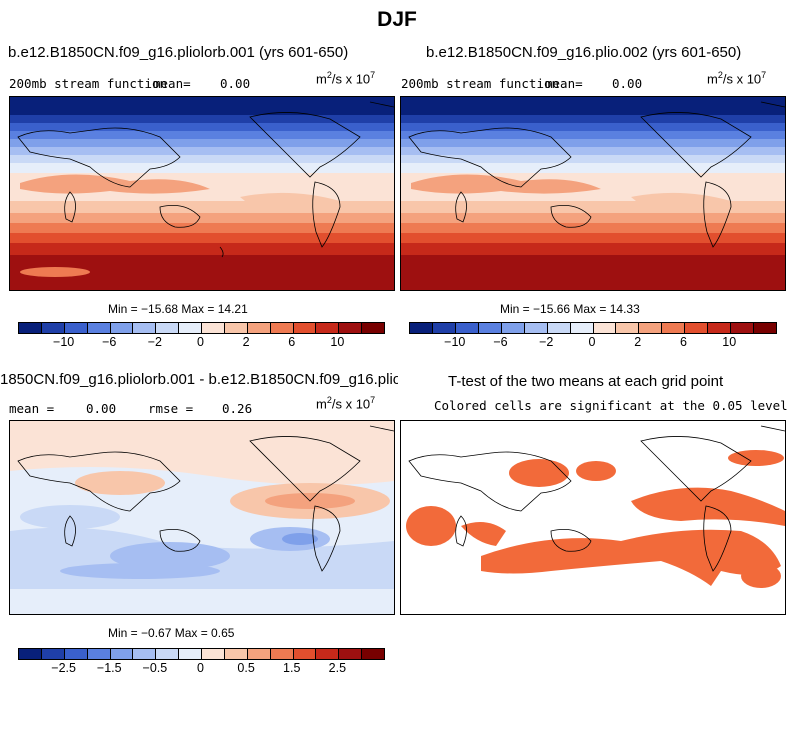 This screenshot has width=794, height=733. I want to click on panel2-mean-value: 0.00, so click(627, 83).